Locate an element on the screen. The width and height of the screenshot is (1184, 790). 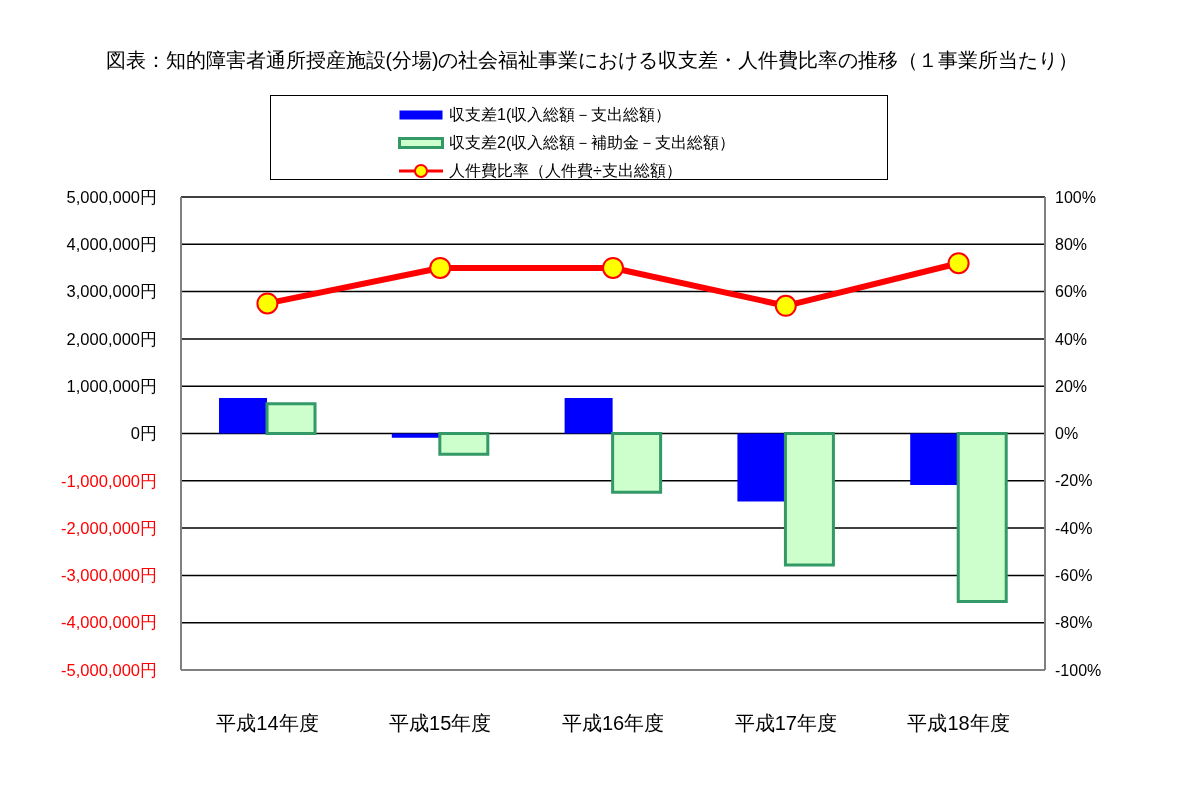
x-tick-label: 平成18年度 is located at coordinates (958, 723).